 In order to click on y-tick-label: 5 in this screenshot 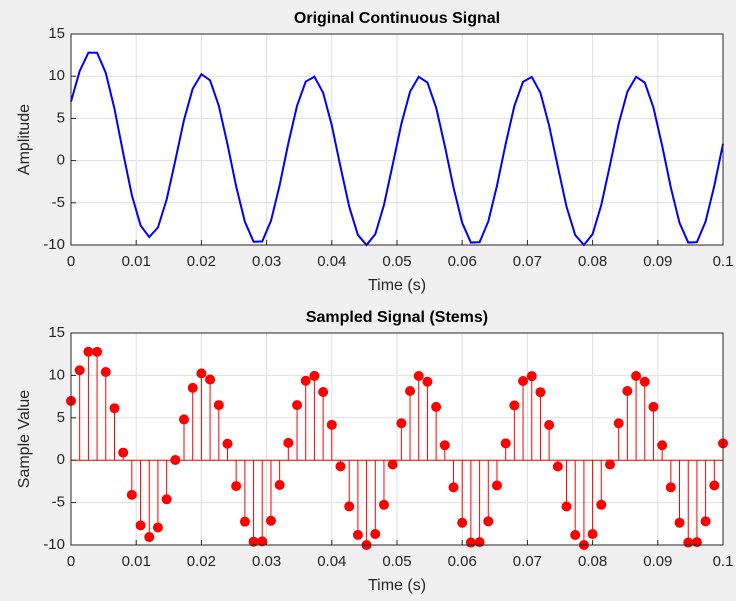, I will do `click(61, 117)`.